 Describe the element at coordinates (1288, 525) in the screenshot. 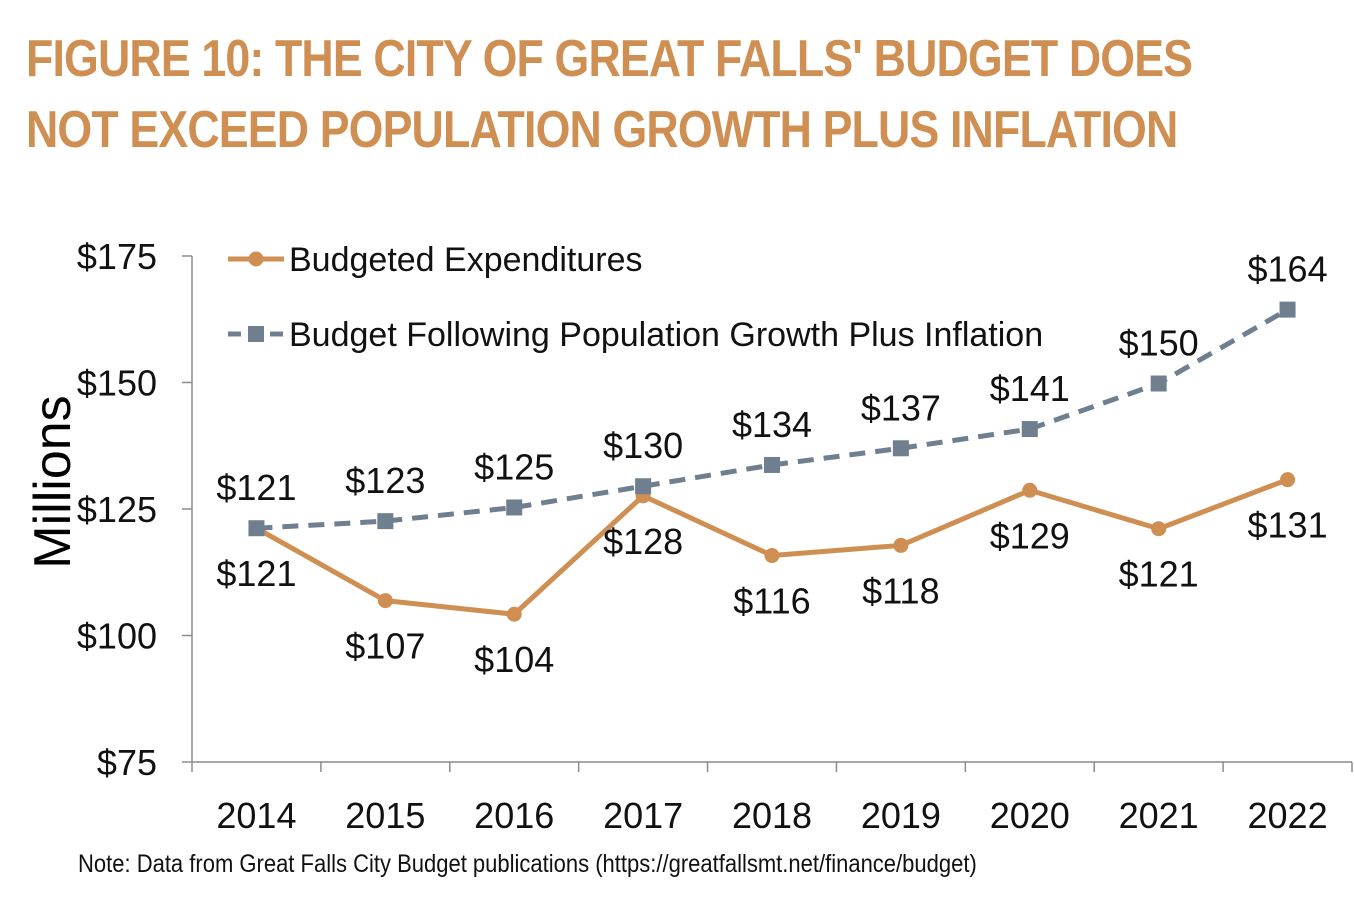

I see `data-label-budgeted: $131` at that location.